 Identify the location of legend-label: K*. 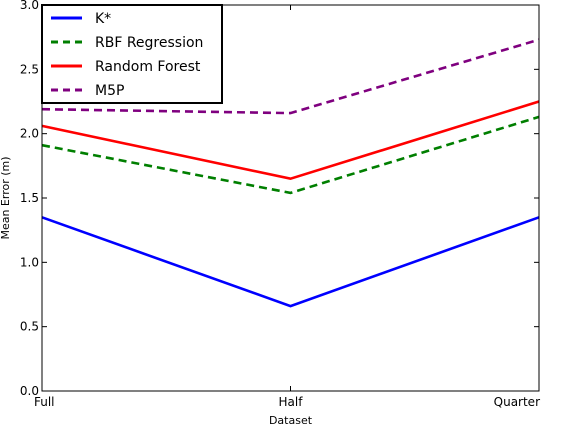
(103, 19).